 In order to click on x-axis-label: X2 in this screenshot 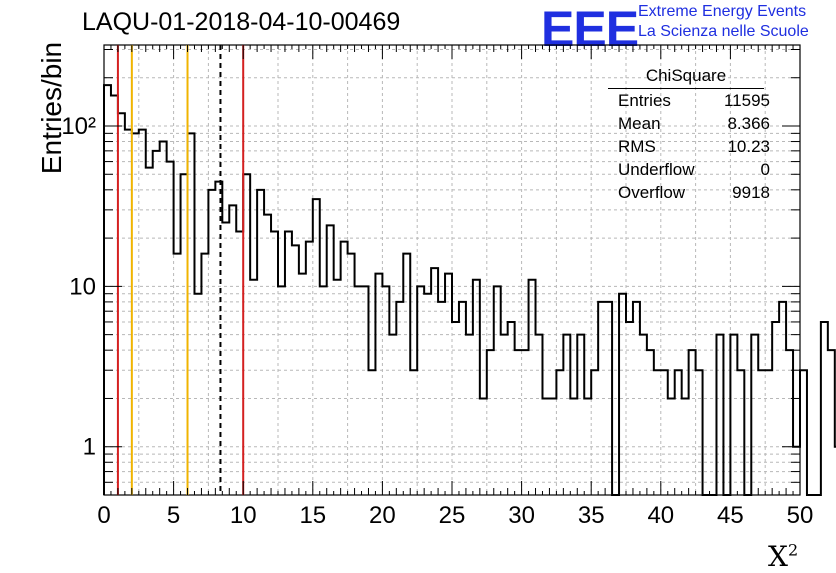, I will do `click(783, 556)`.